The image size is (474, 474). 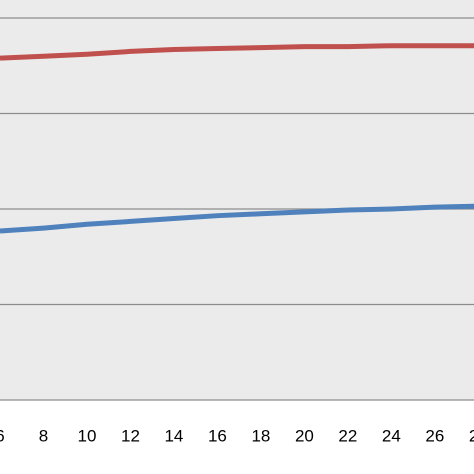 I want to click on x-tick-label: 10, so click(x=87, y=435).